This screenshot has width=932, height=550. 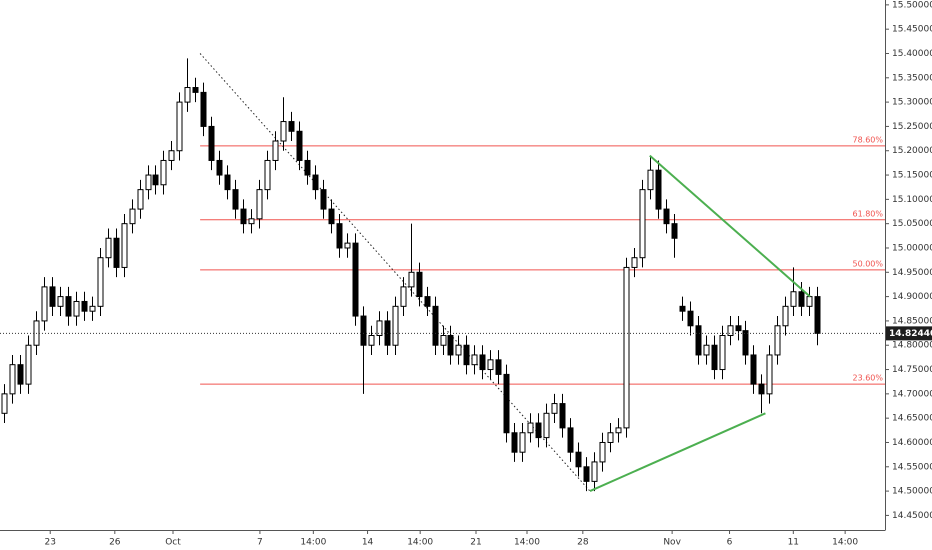 What do you see at coordinates (672, 543) in the screenshot?
I see `x-tick-label: Nov` at bounding box center [672, 543].